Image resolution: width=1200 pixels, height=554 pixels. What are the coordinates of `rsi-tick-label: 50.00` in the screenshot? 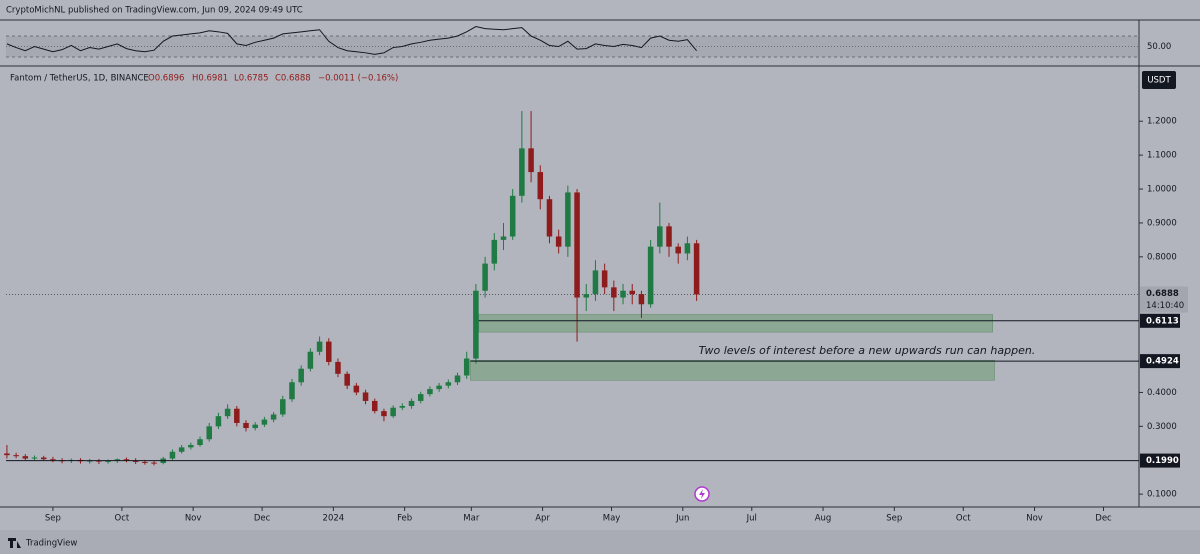 It's located at (1159, 47).